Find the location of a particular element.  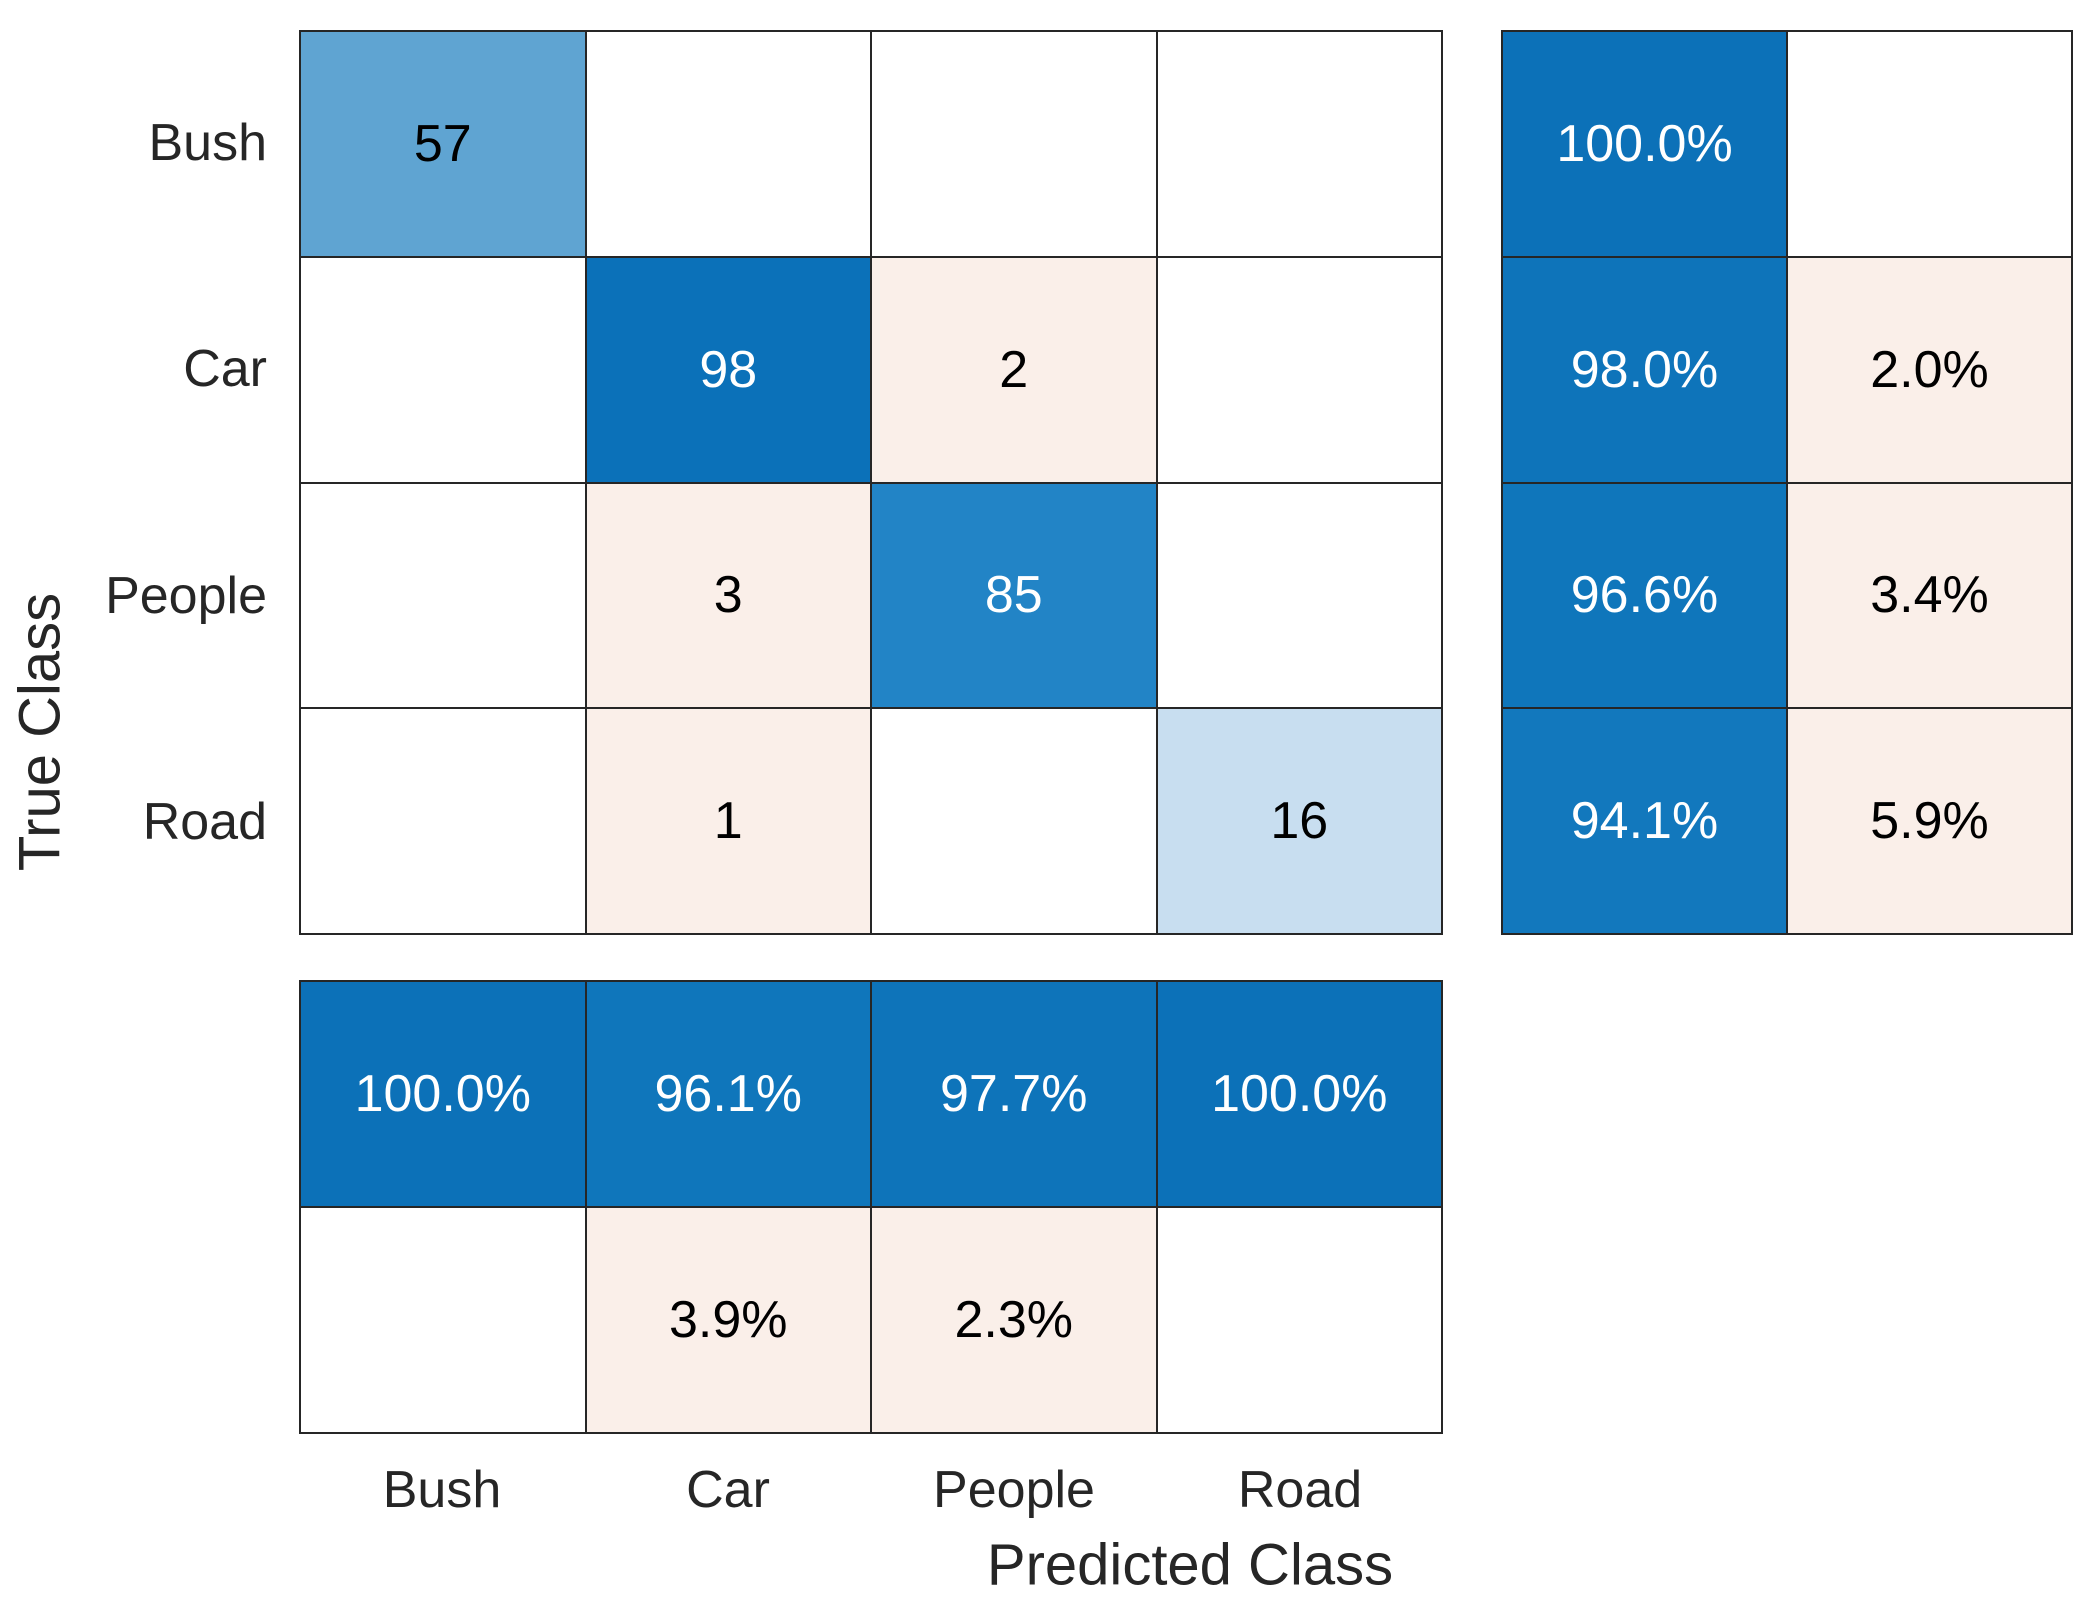

col-summary-car-ppv: 96.1% is located at coordinates (728, 1094).